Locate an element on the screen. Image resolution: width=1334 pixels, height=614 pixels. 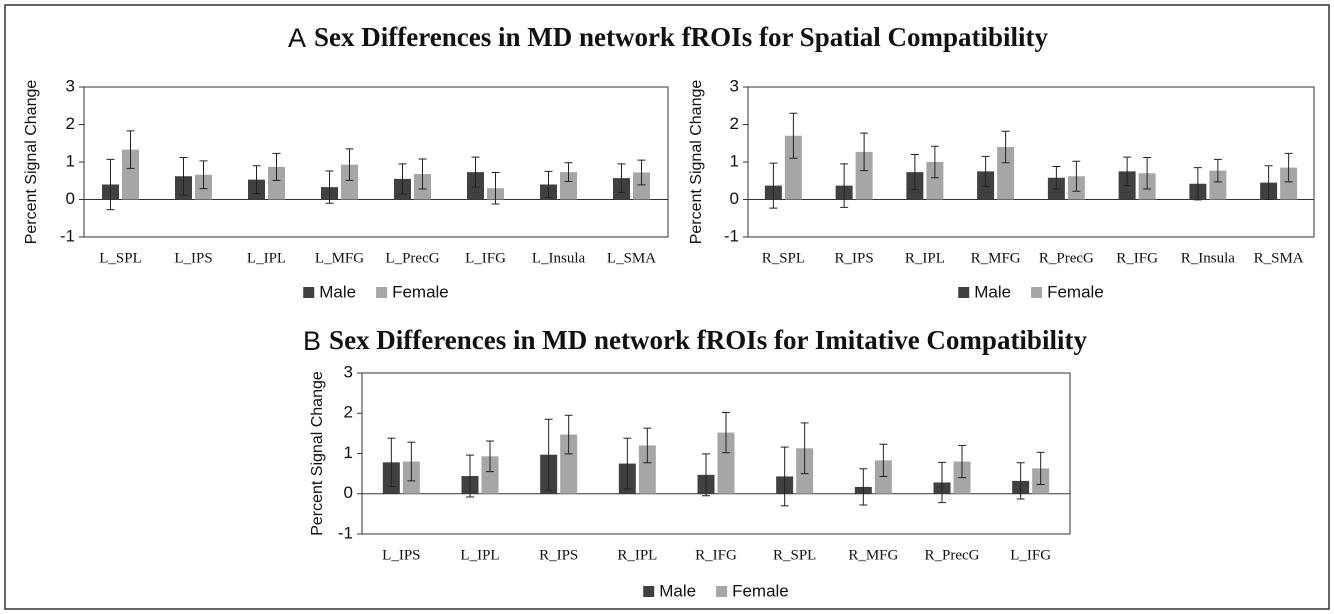
x-tick-label: R_Insula is located at coordinates (1208, 258).